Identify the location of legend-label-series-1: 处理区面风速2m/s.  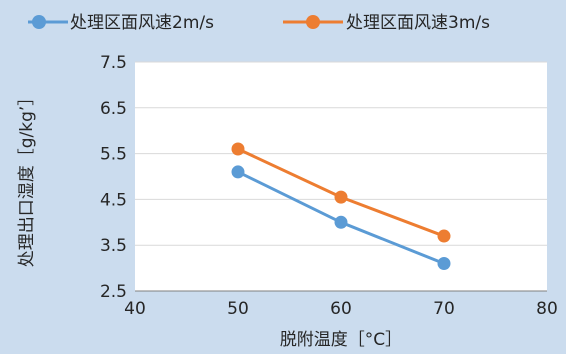
(142, 23).